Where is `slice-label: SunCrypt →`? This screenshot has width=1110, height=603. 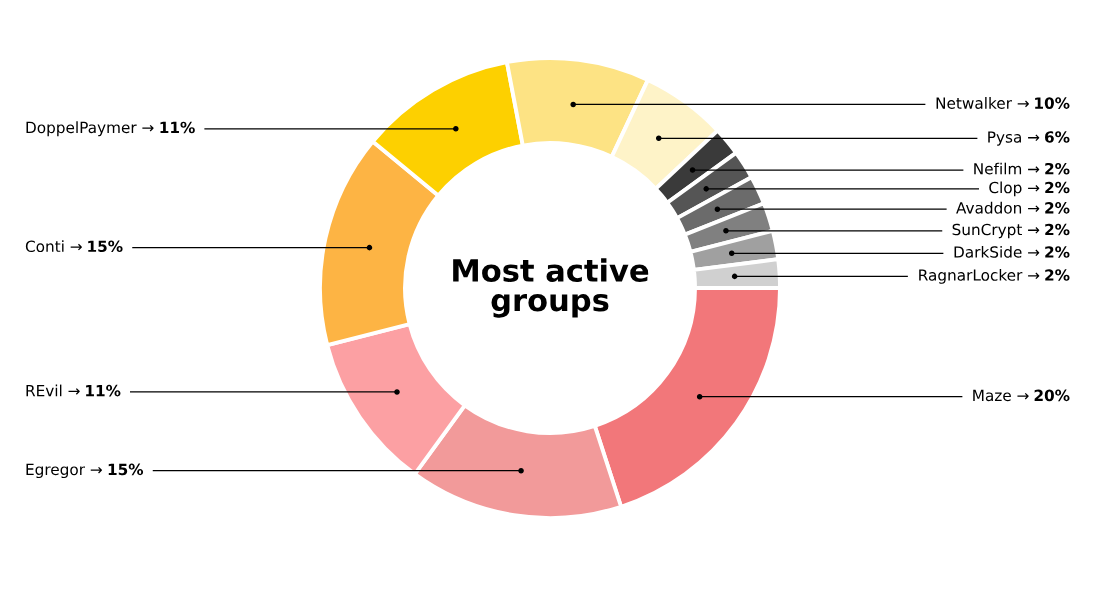
slice-label: SunCrypt → is located at coordinates (996, 231).